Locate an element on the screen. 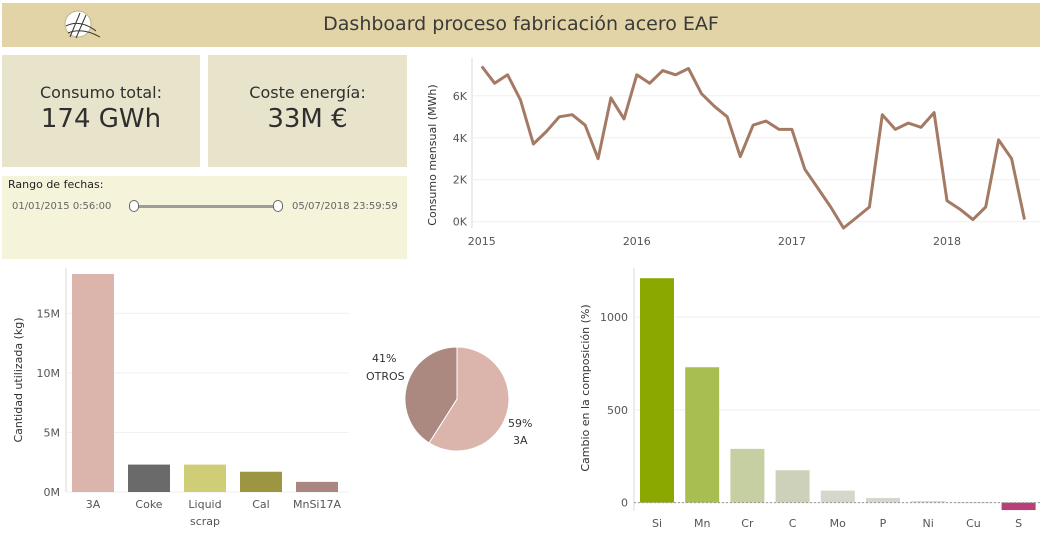 Image resolution: width=1042 pixels, height=536 pixels. pie-label-name: OTROS is located at coordinates (385, 376).